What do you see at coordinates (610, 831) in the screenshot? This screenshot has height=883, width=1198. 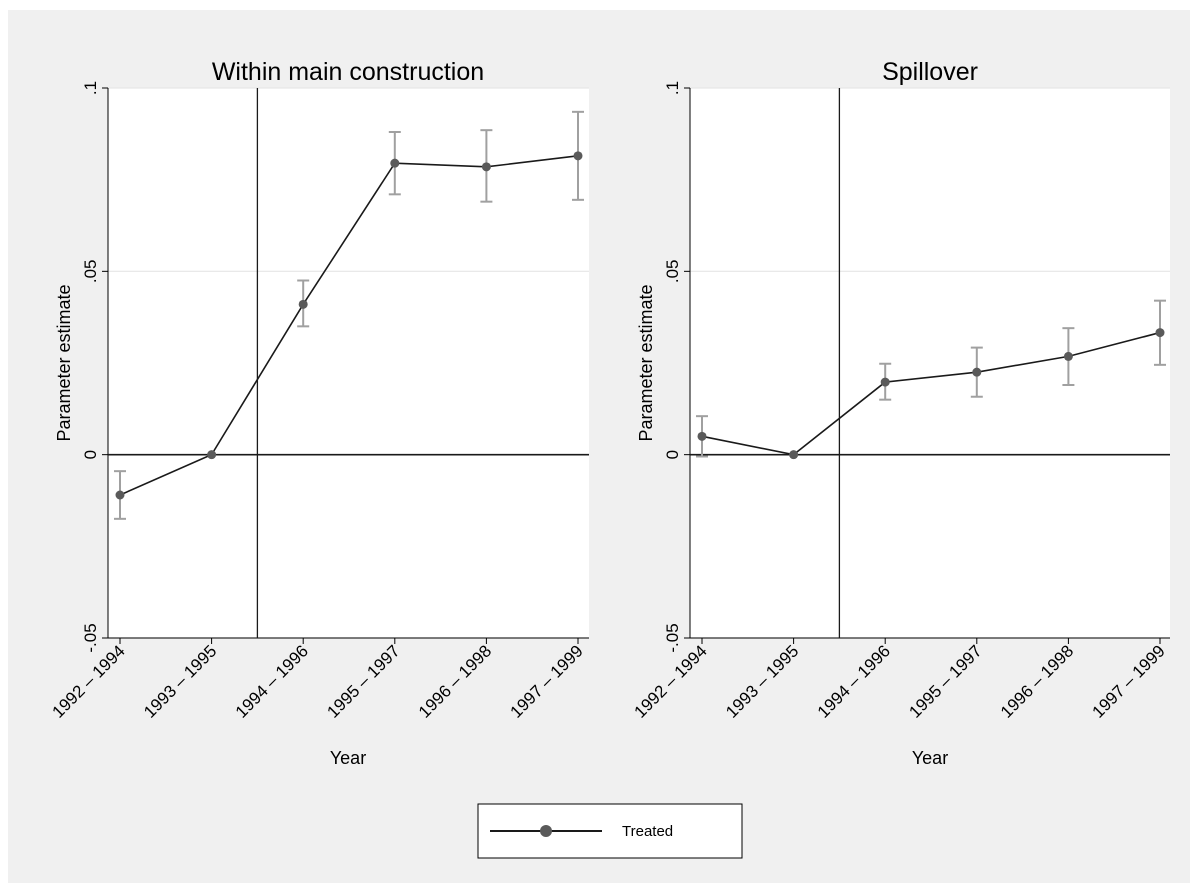 I see `legend: Treated` at bounding box center [610, 831].